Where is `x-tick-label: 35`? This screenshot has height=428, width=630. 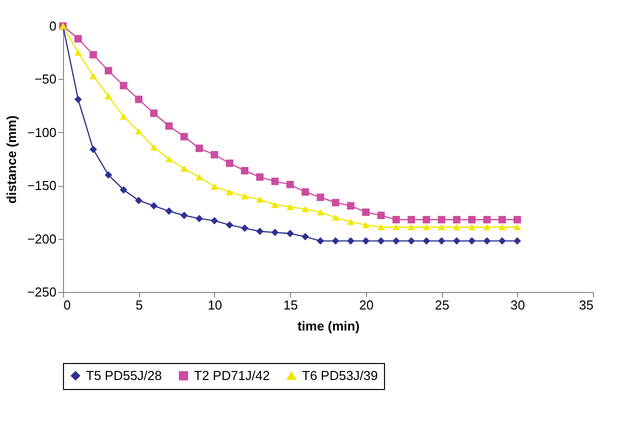
x-tick-label: 35 is located at coordinates (586, 305).